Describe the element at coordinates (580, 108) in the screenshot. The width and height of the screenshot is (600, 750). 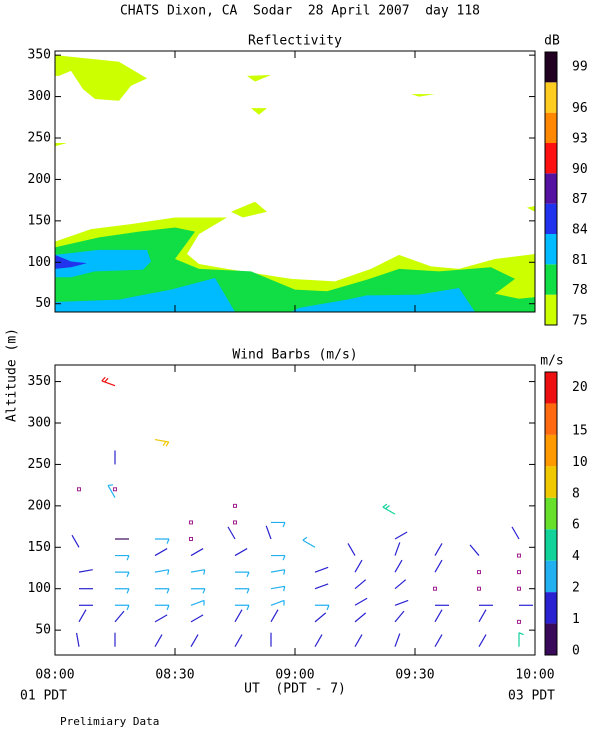
I see `colorbar-label: 96` at that location.